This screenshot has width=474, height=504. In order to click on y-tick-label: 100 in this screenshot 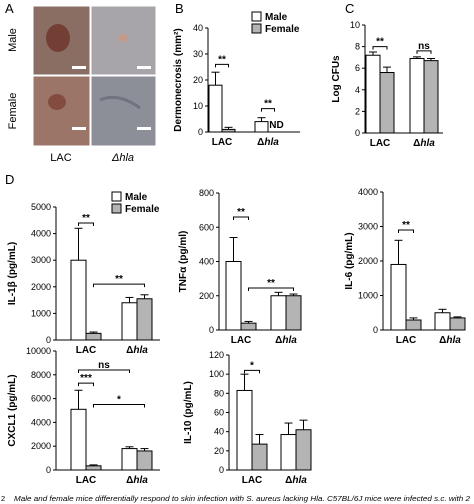, I will do `click(216, 374)`.